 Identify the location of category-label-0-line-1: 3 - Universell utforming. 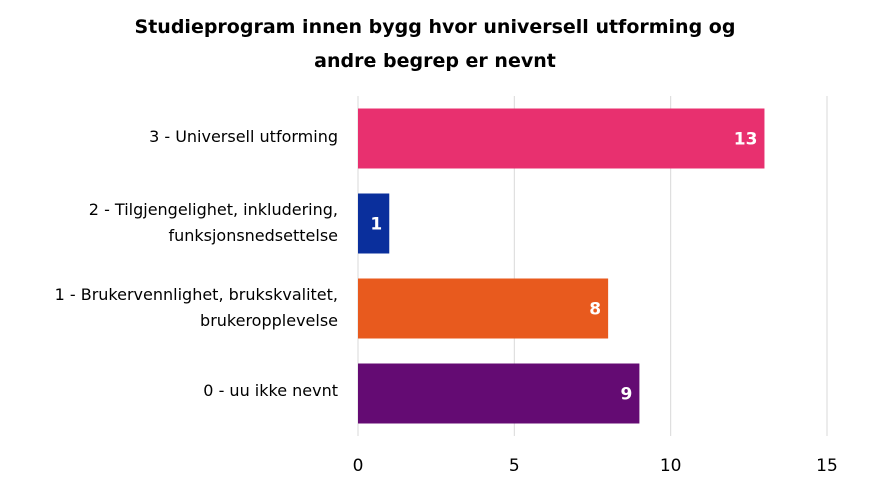
(243, 136).